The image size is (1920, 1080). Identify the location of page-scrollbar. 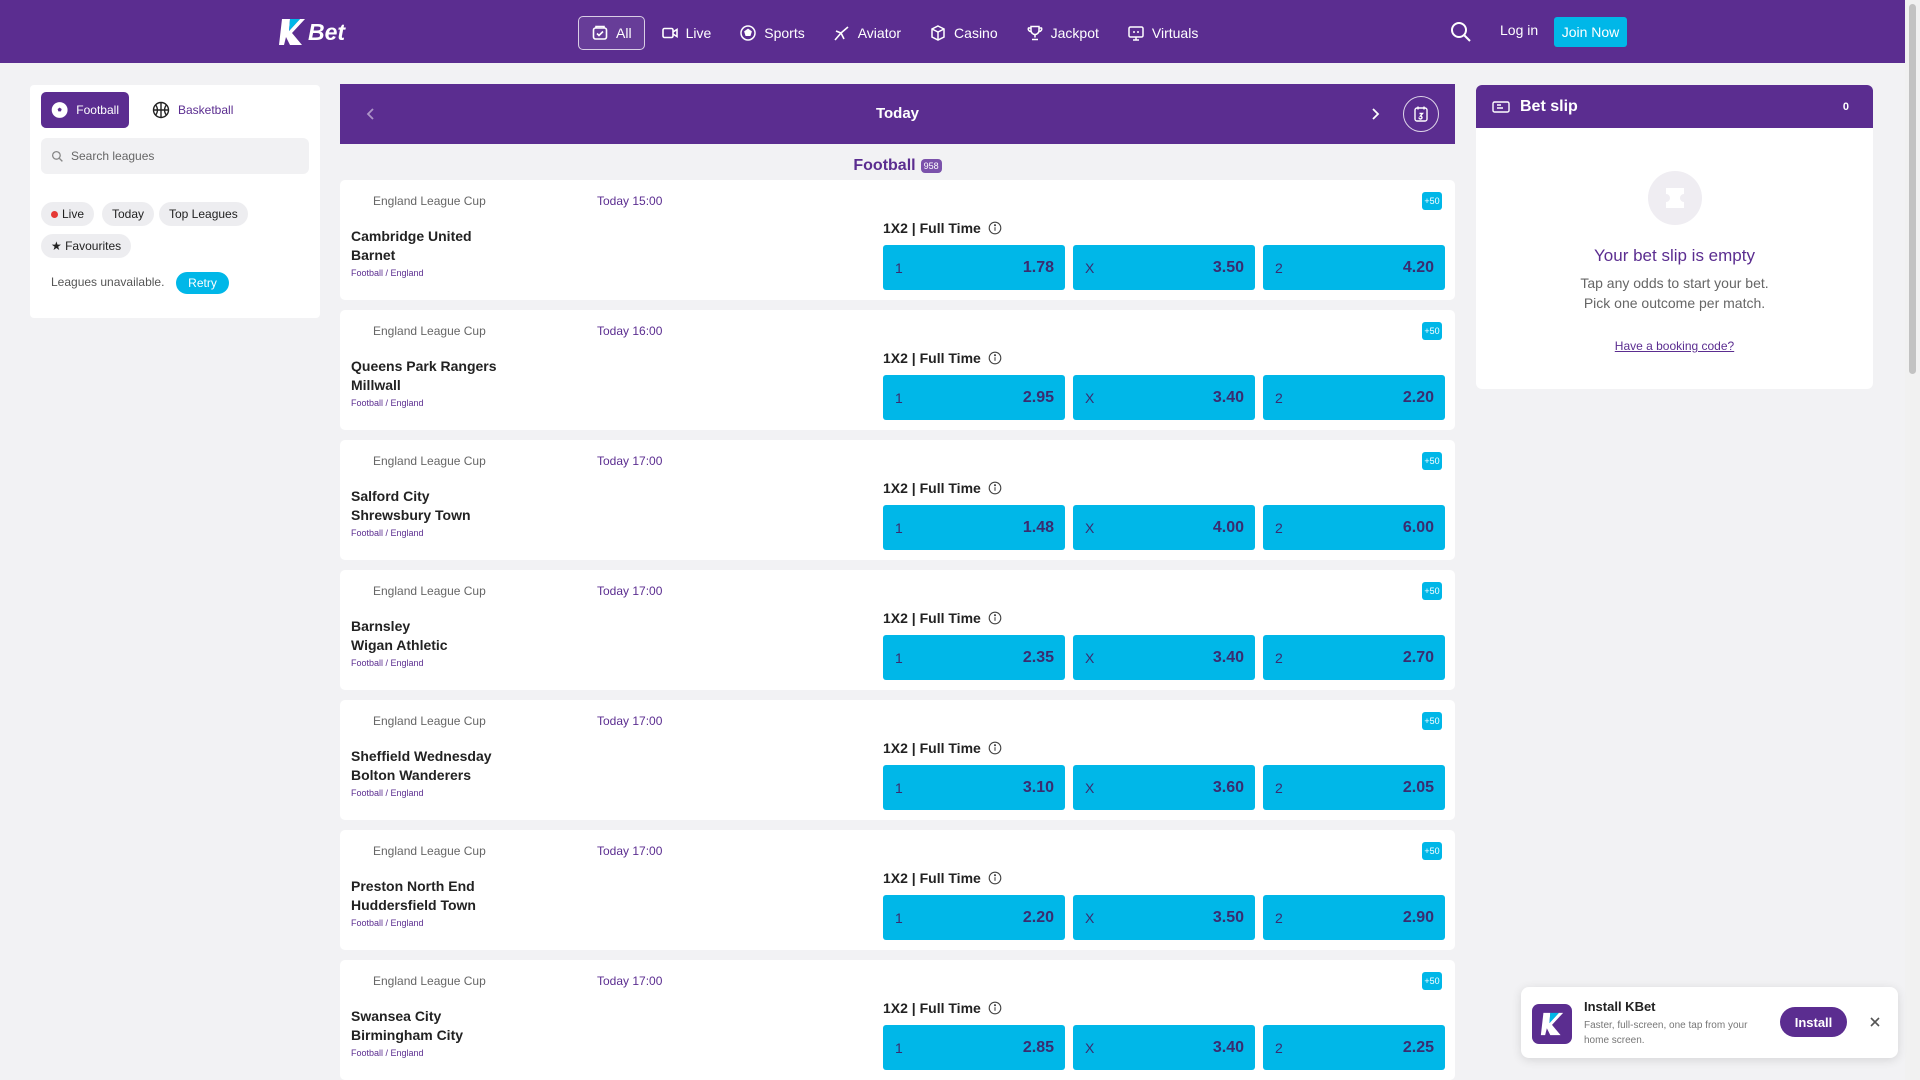
(1912, 540).